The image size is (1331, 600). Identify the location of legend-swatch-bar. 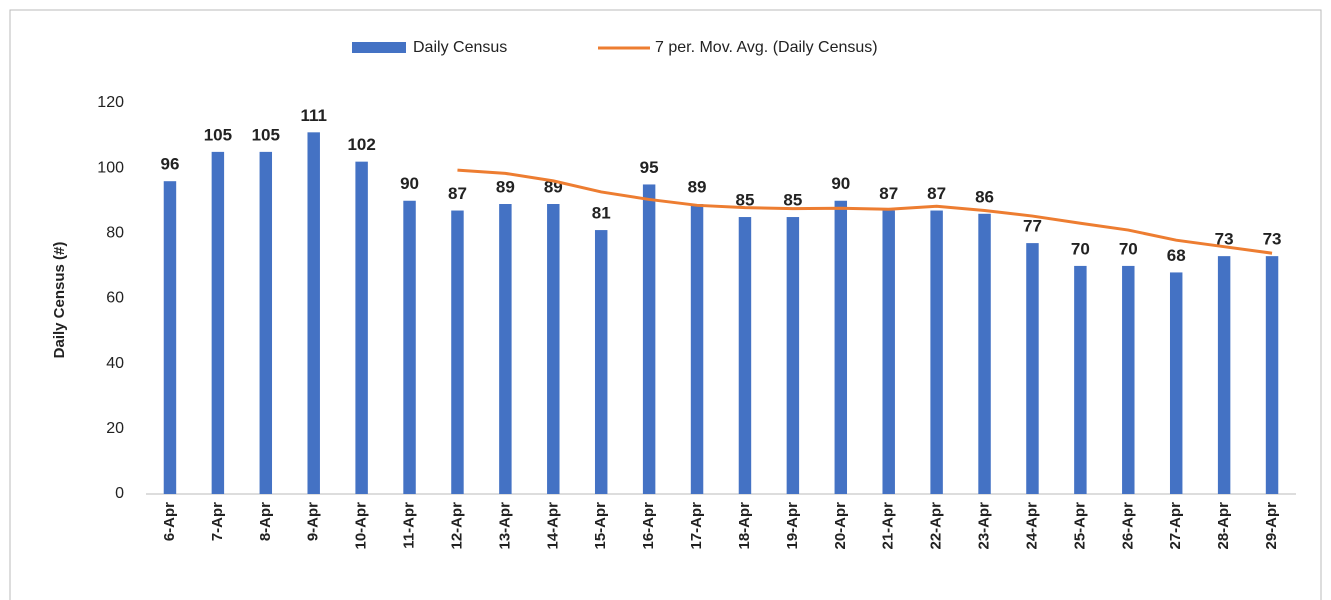
(379, 47).